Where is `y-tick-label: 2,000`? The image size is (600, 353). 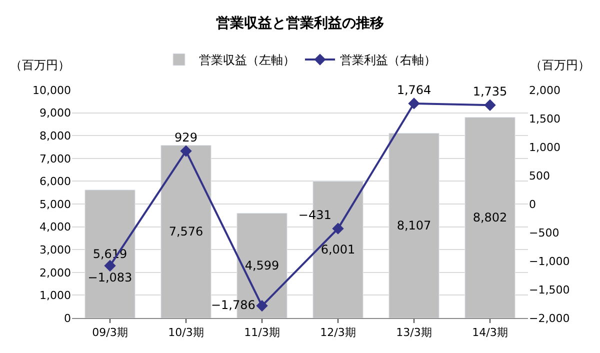 y-tick-label: 2,000 is located at coordinates (55, 273).